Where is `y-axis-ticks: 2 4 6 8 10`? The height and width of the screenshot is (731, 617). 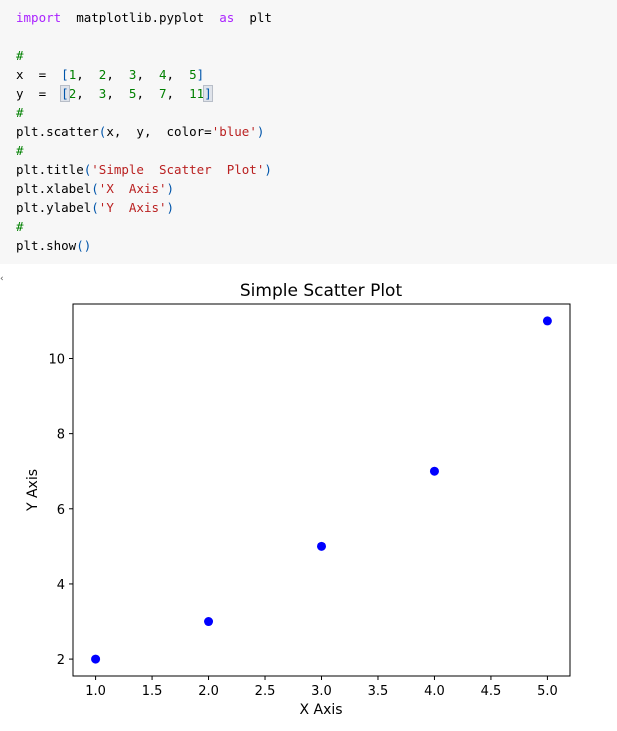 y-axis-ticks: 2 4 6 8 10 is located at coordinates (60, 510).